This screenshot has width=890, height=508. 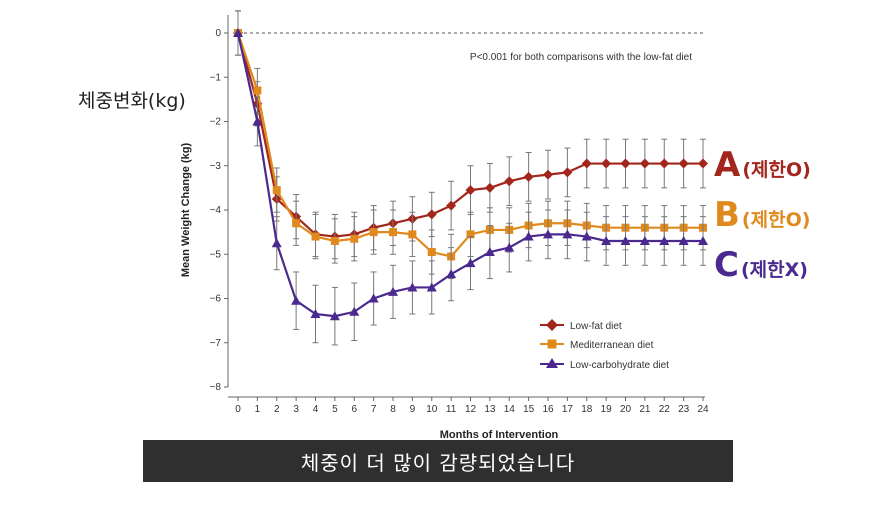 I want to click on x-tick-label: 11, so click(x=451, y=409).